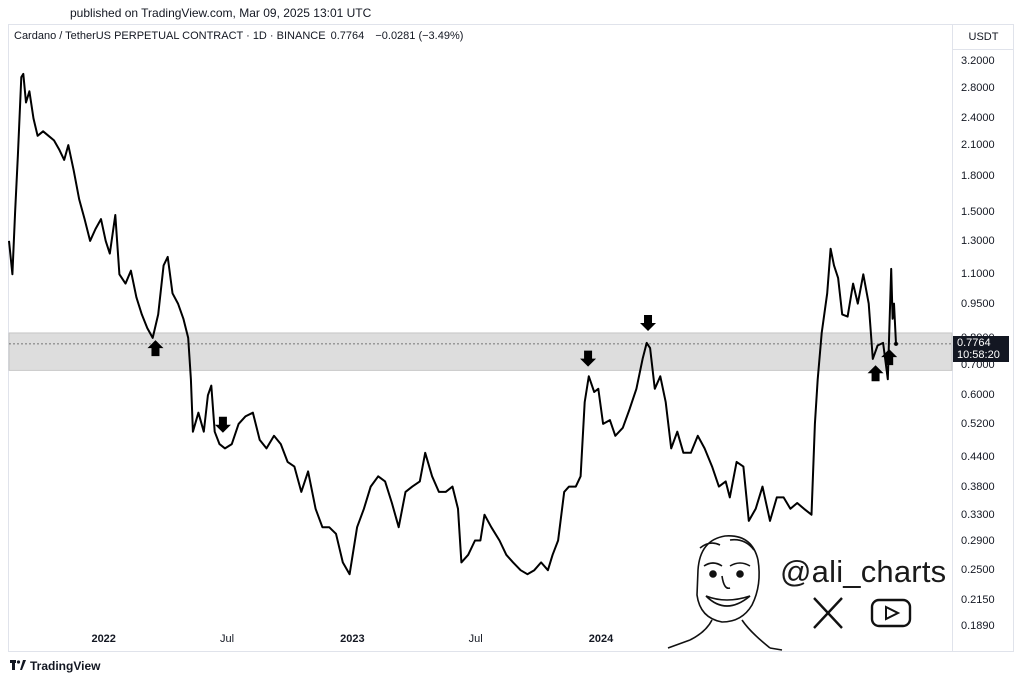 The image size is (1024, 681). Describe the element at coordinates (65, 666) in the screenshot. I see `tradingview-label: TradingView` at that location.